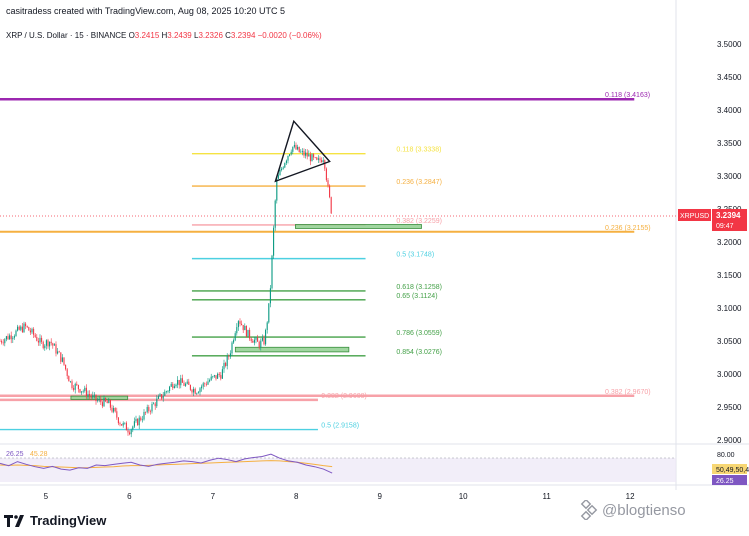  I want to click on y-tick-label: 3.0500, so click(729, 341).